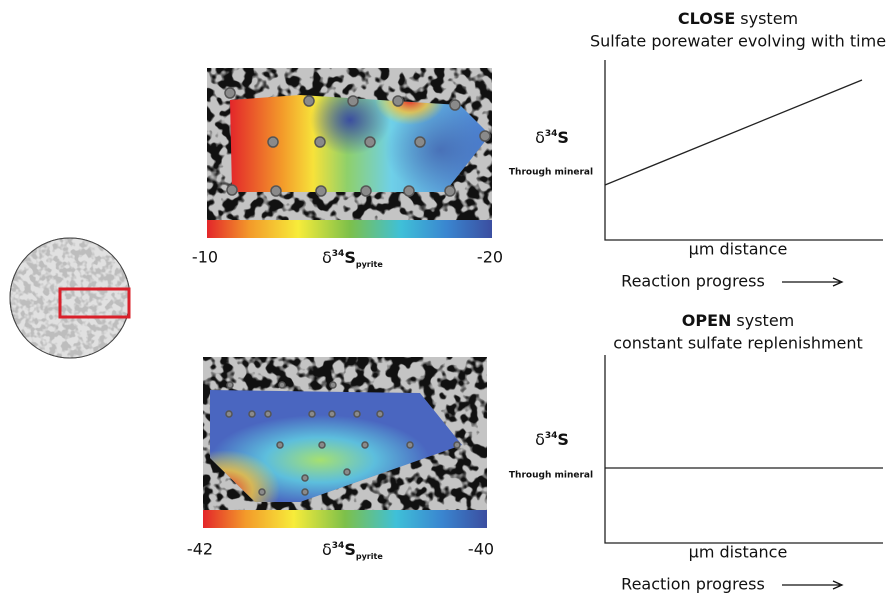 This screenshot has height=596, width=890. I want to click on model-title: CLOSE system, so click(738, 18).